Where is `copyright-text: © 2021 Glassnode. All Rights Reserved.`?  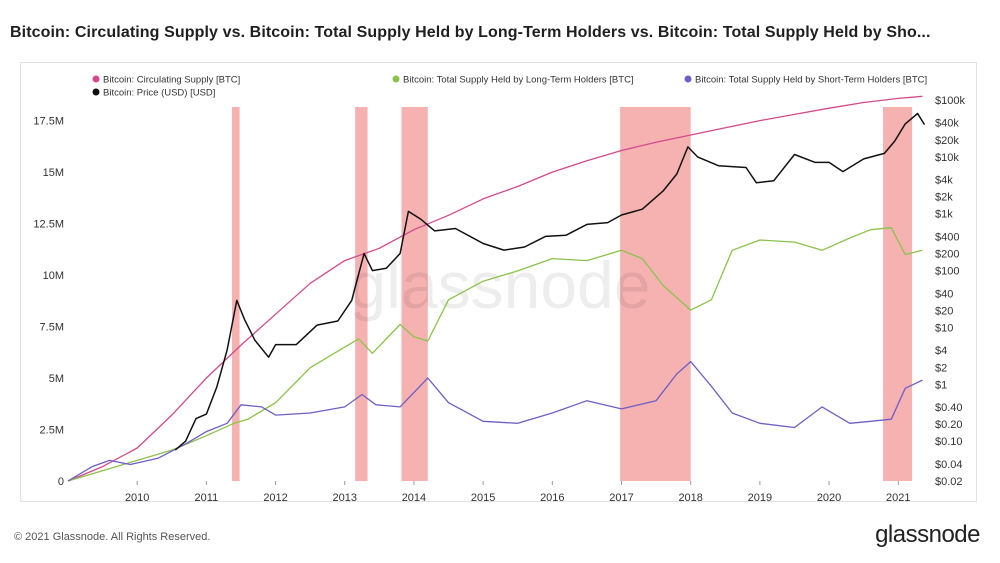
copyright-text: © 2021 Glassnode. All Rights Reserved. is located at coordinates (112, 537).